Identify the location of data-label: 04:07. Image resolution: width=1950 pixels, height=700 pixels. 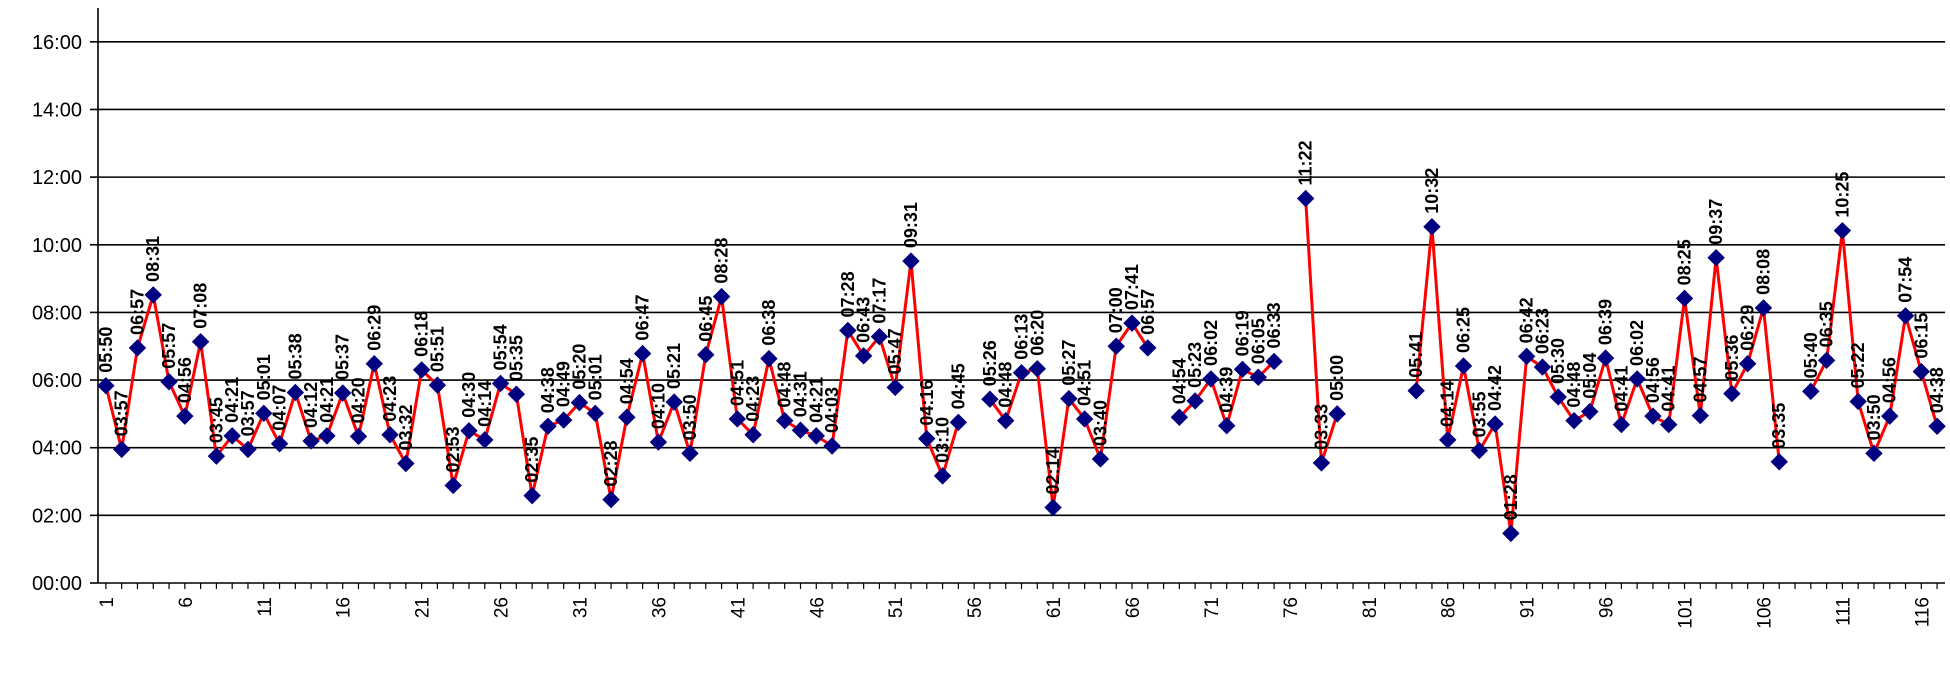
(280, 408).